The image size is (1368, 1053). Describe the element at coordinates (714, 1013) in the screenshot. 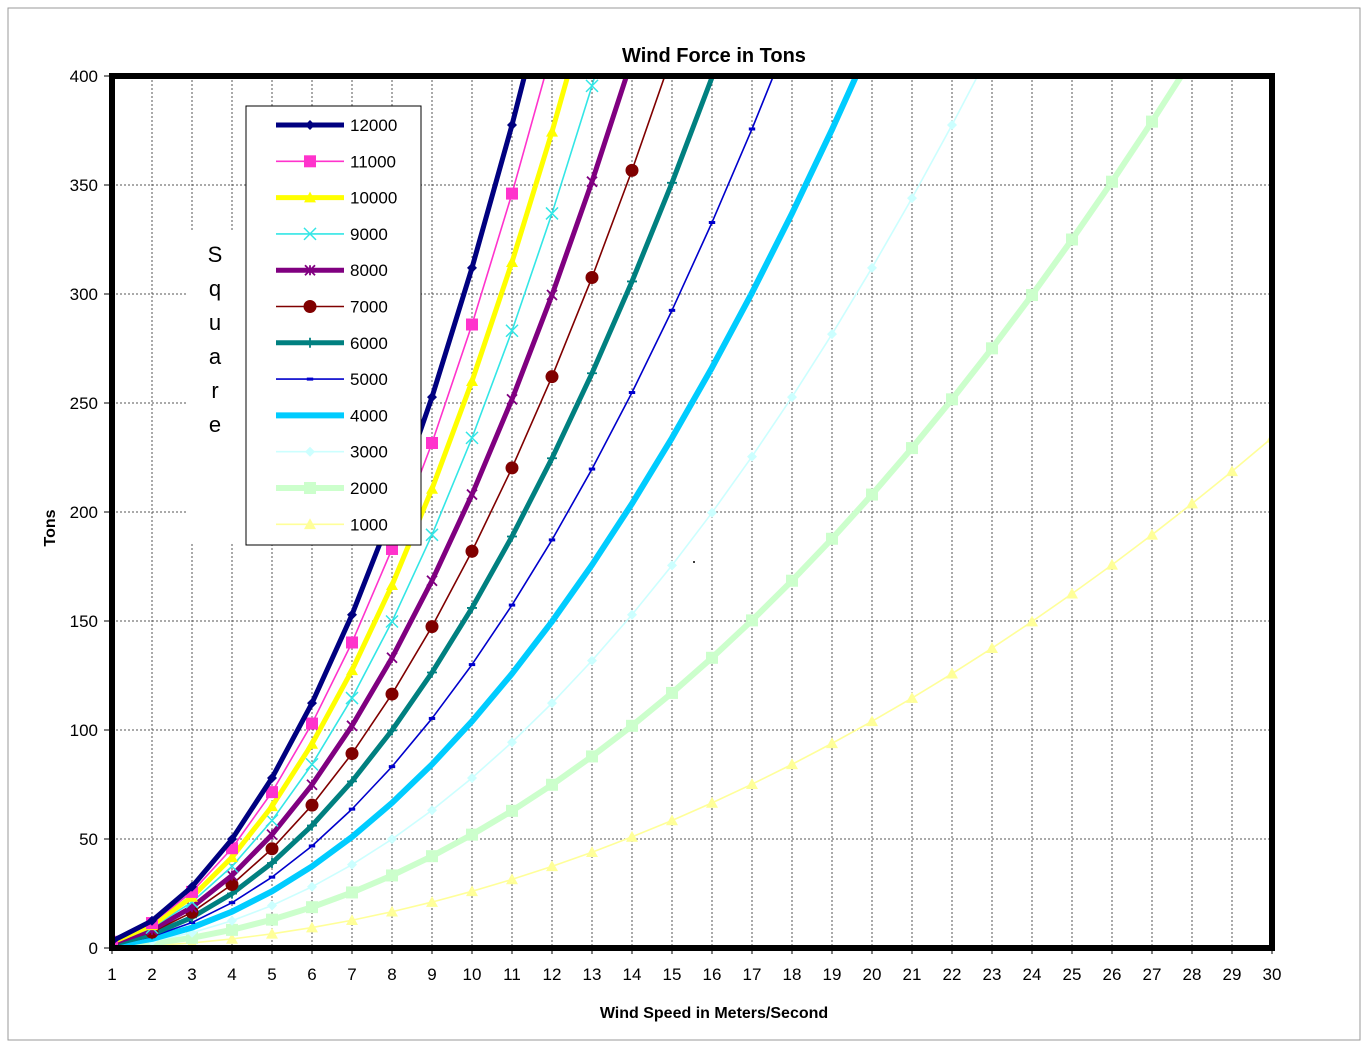

I see `x-axis-label: Wind Speed in Meters/Second` at that location.